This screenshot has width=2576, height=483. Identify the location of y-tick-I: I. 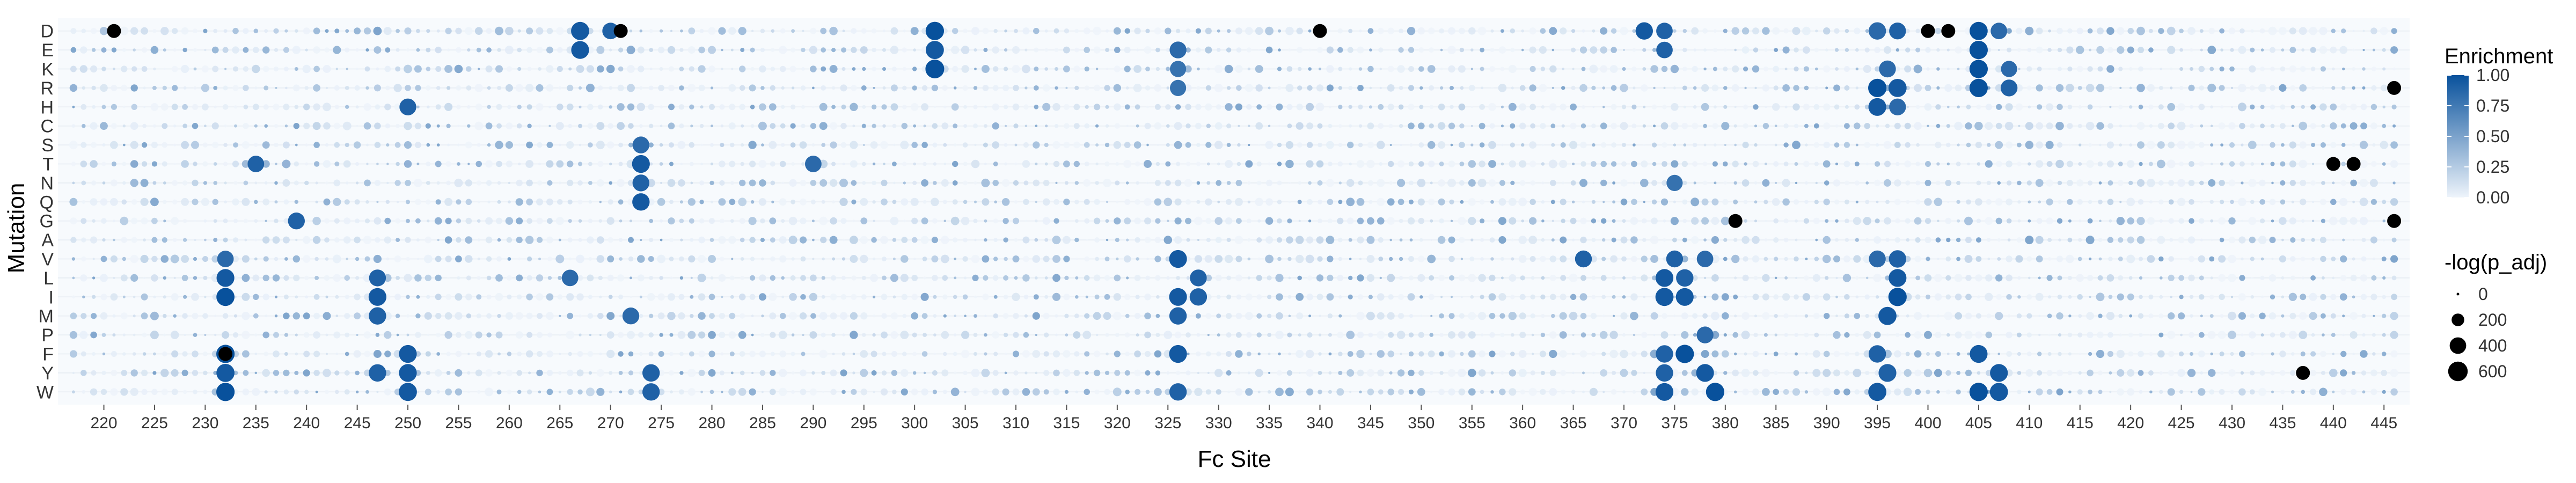
(51, 297).